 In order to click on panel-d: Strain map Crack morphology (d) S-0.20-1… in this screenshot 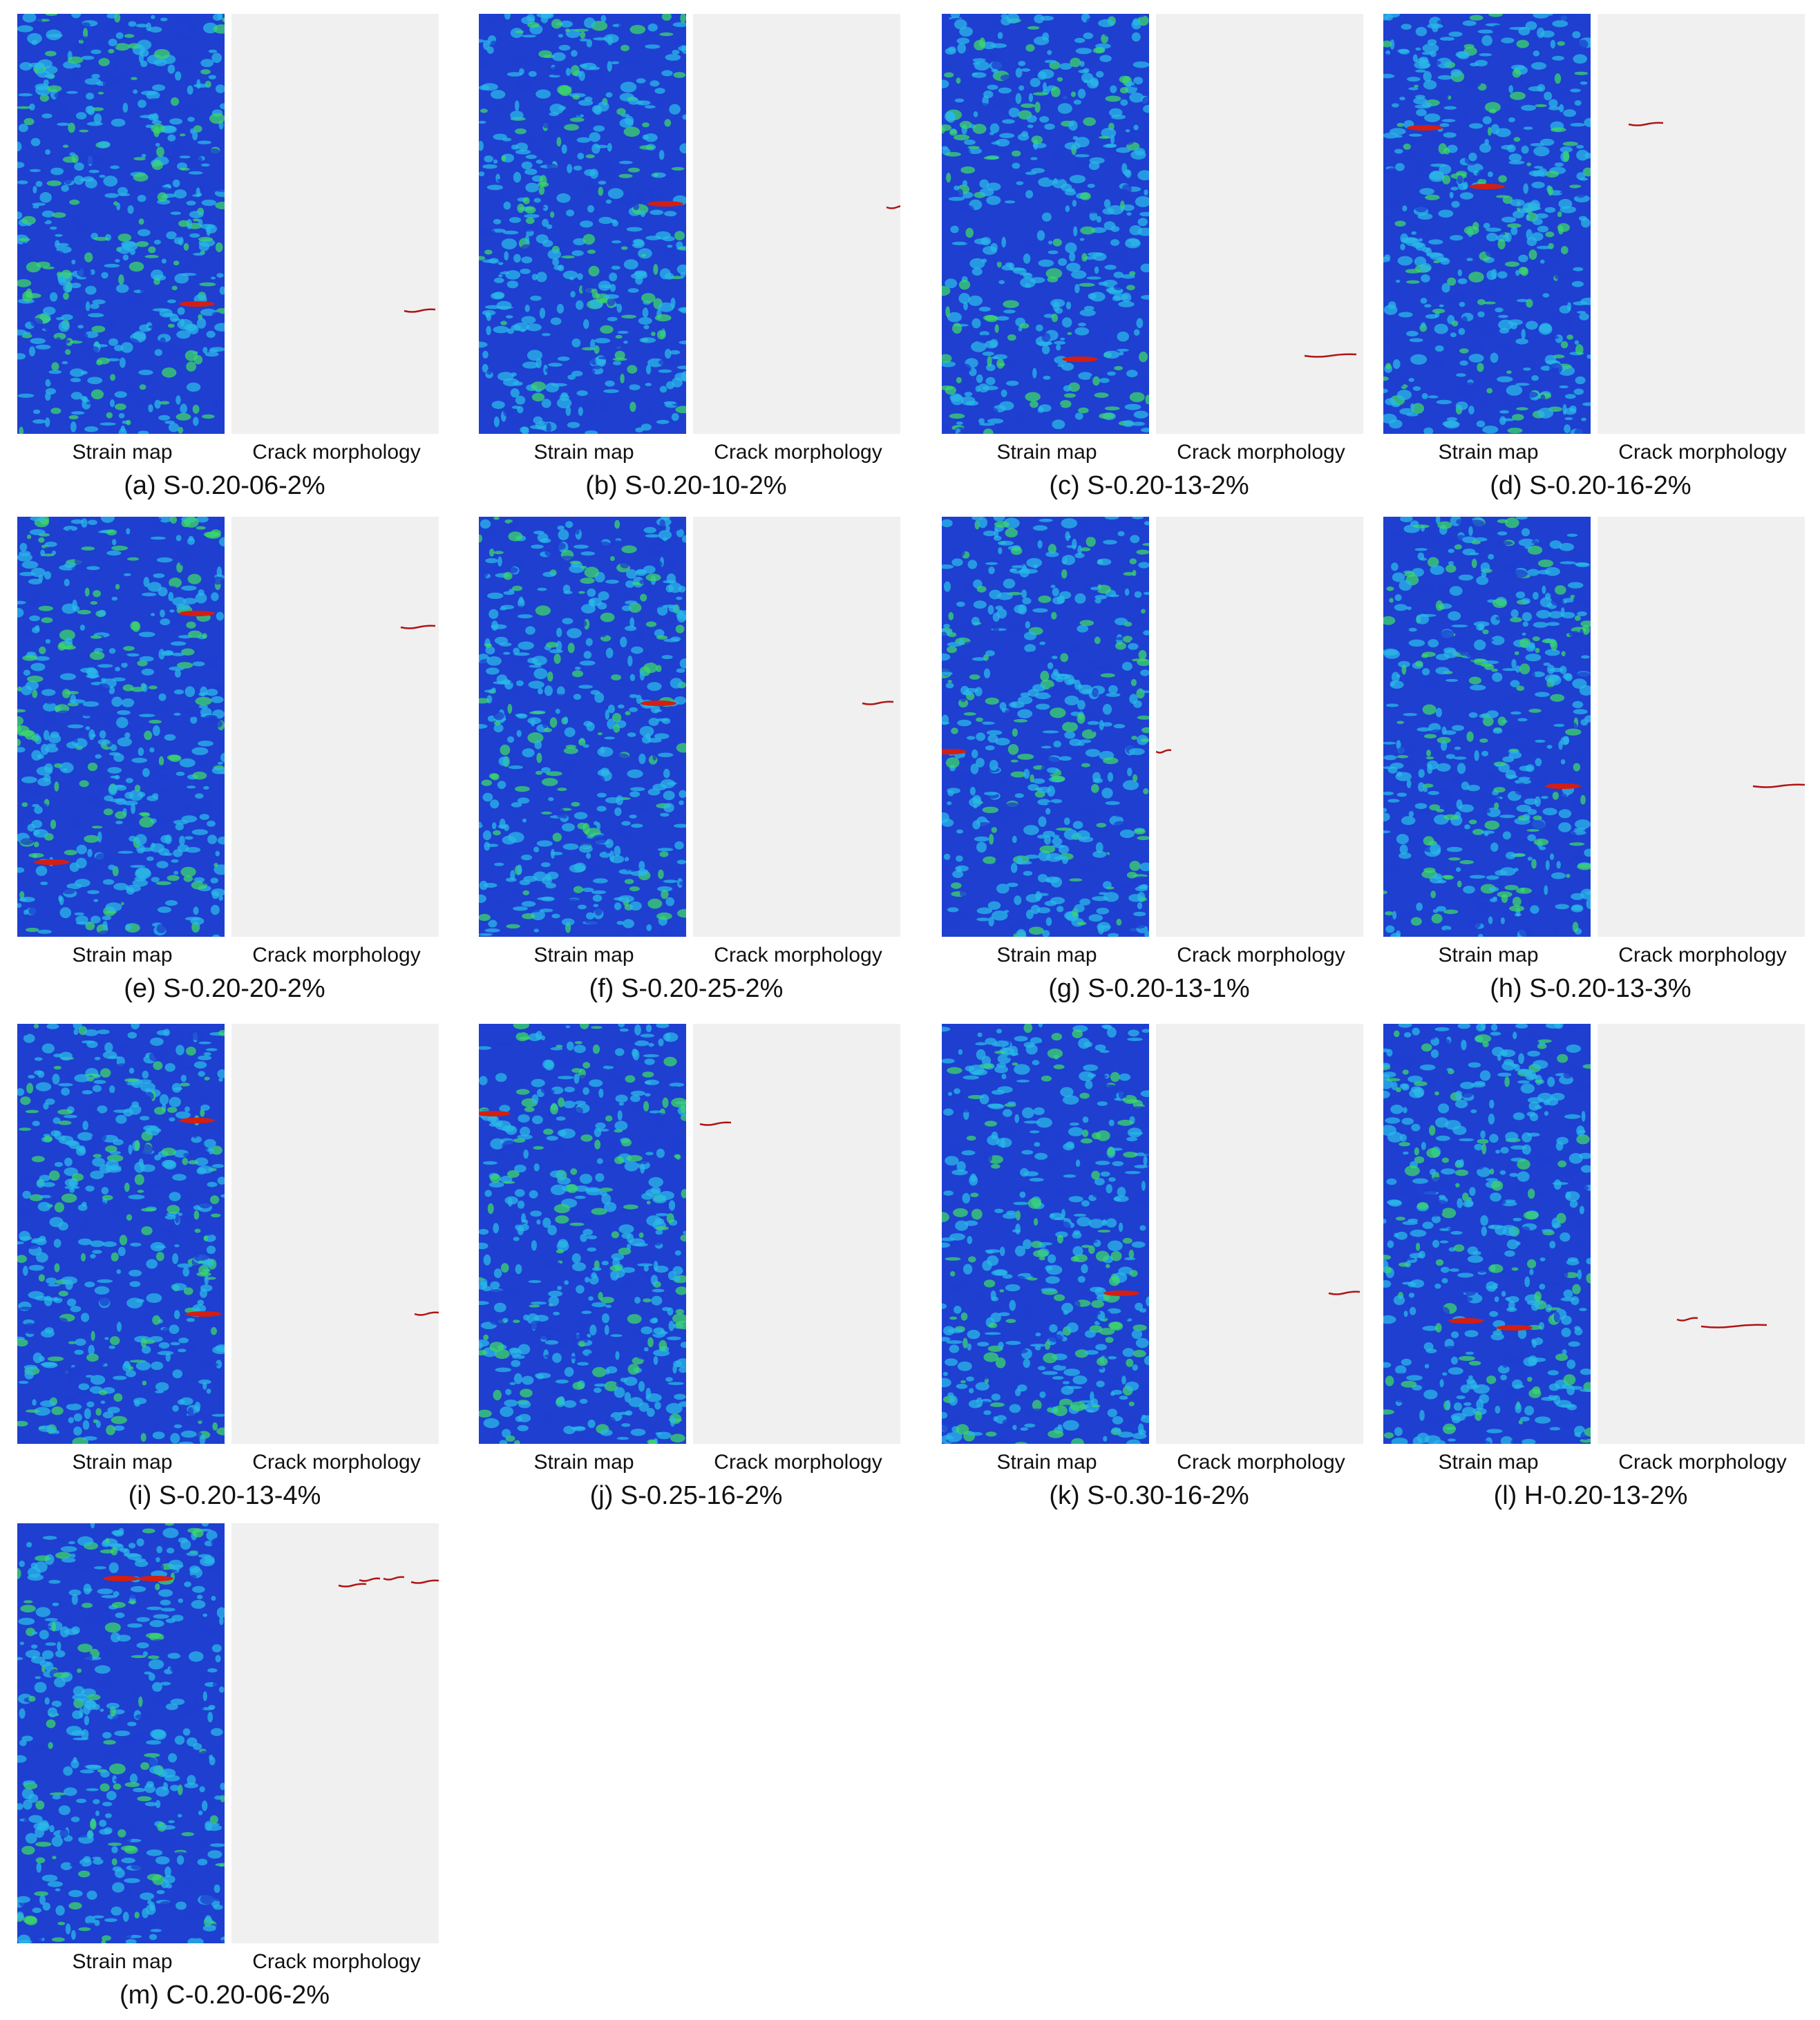, I will do `click(1590, 255)`.